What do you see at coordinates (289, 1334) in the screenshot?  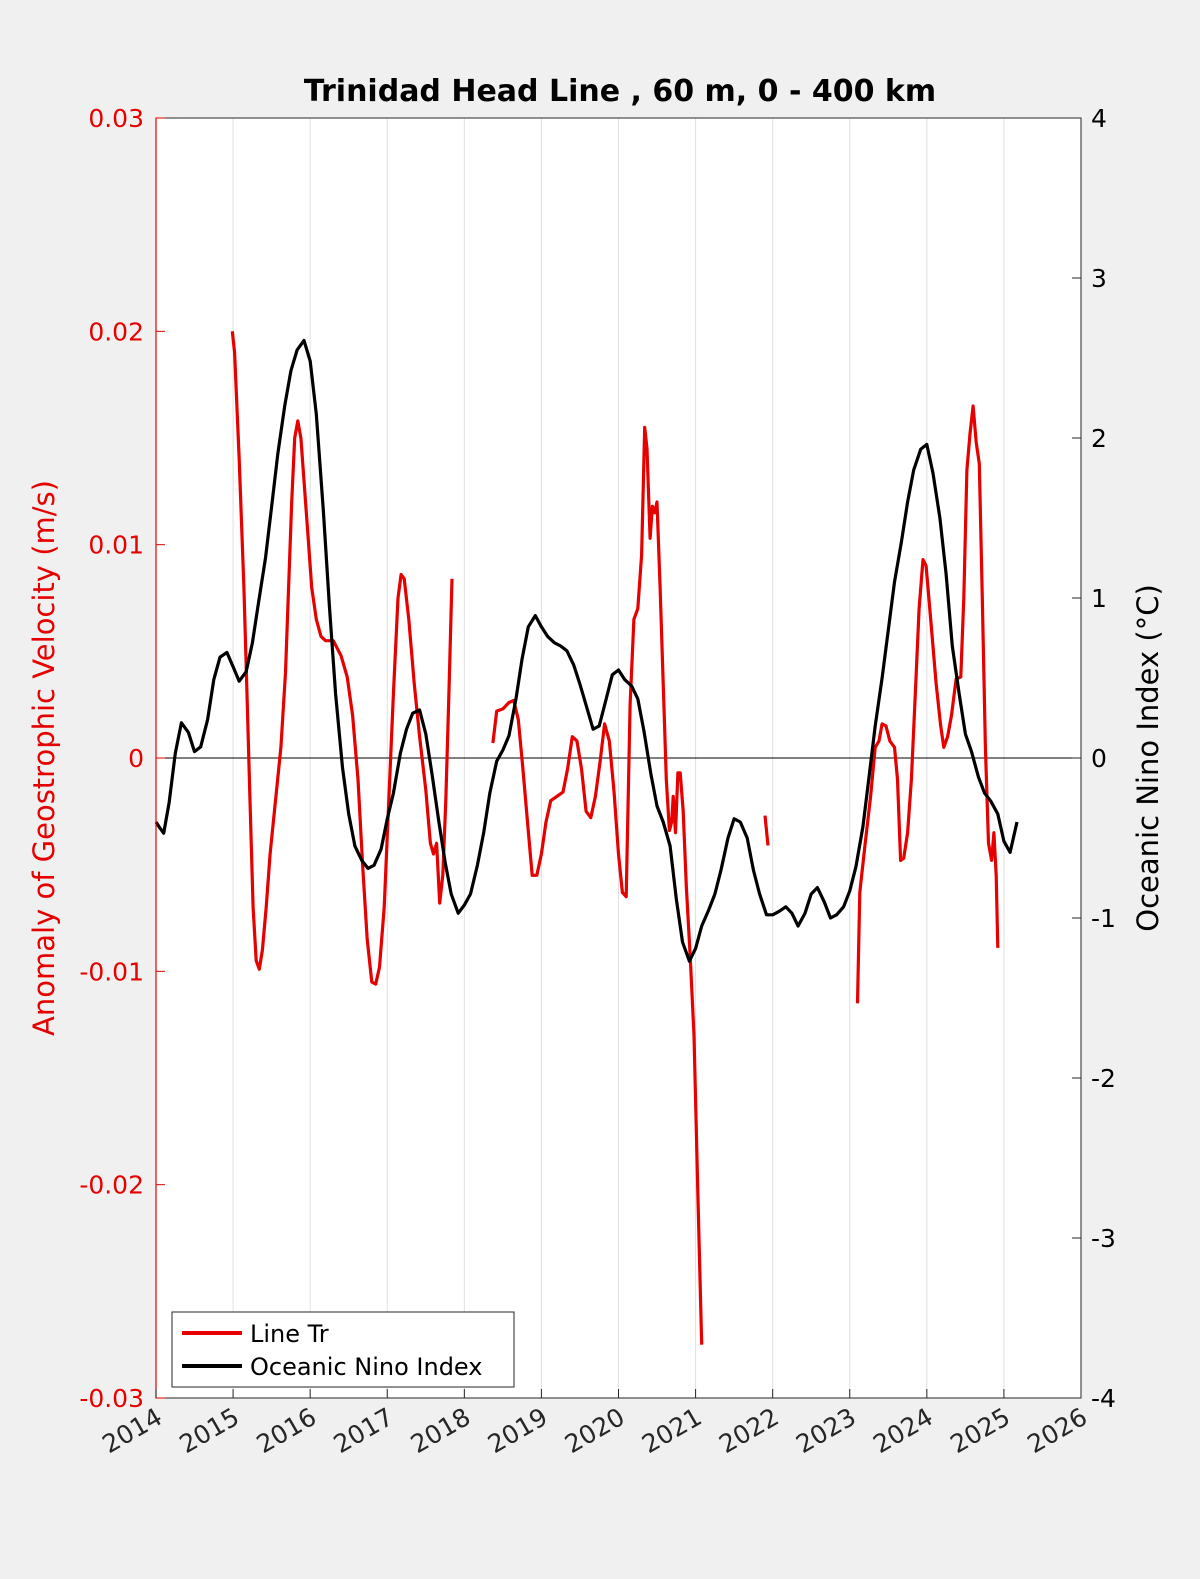 I see `legend-label-line-tr: Line Tr` at bounding box center [289, 1334].